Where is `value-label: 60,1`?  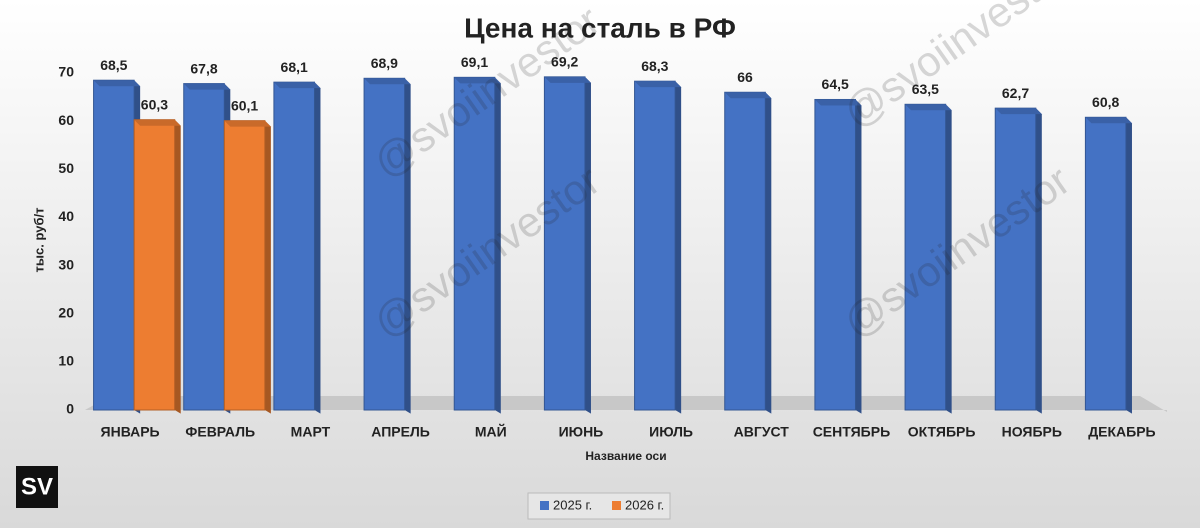
value-label: 60,1 is located at coordinates (244, 105).